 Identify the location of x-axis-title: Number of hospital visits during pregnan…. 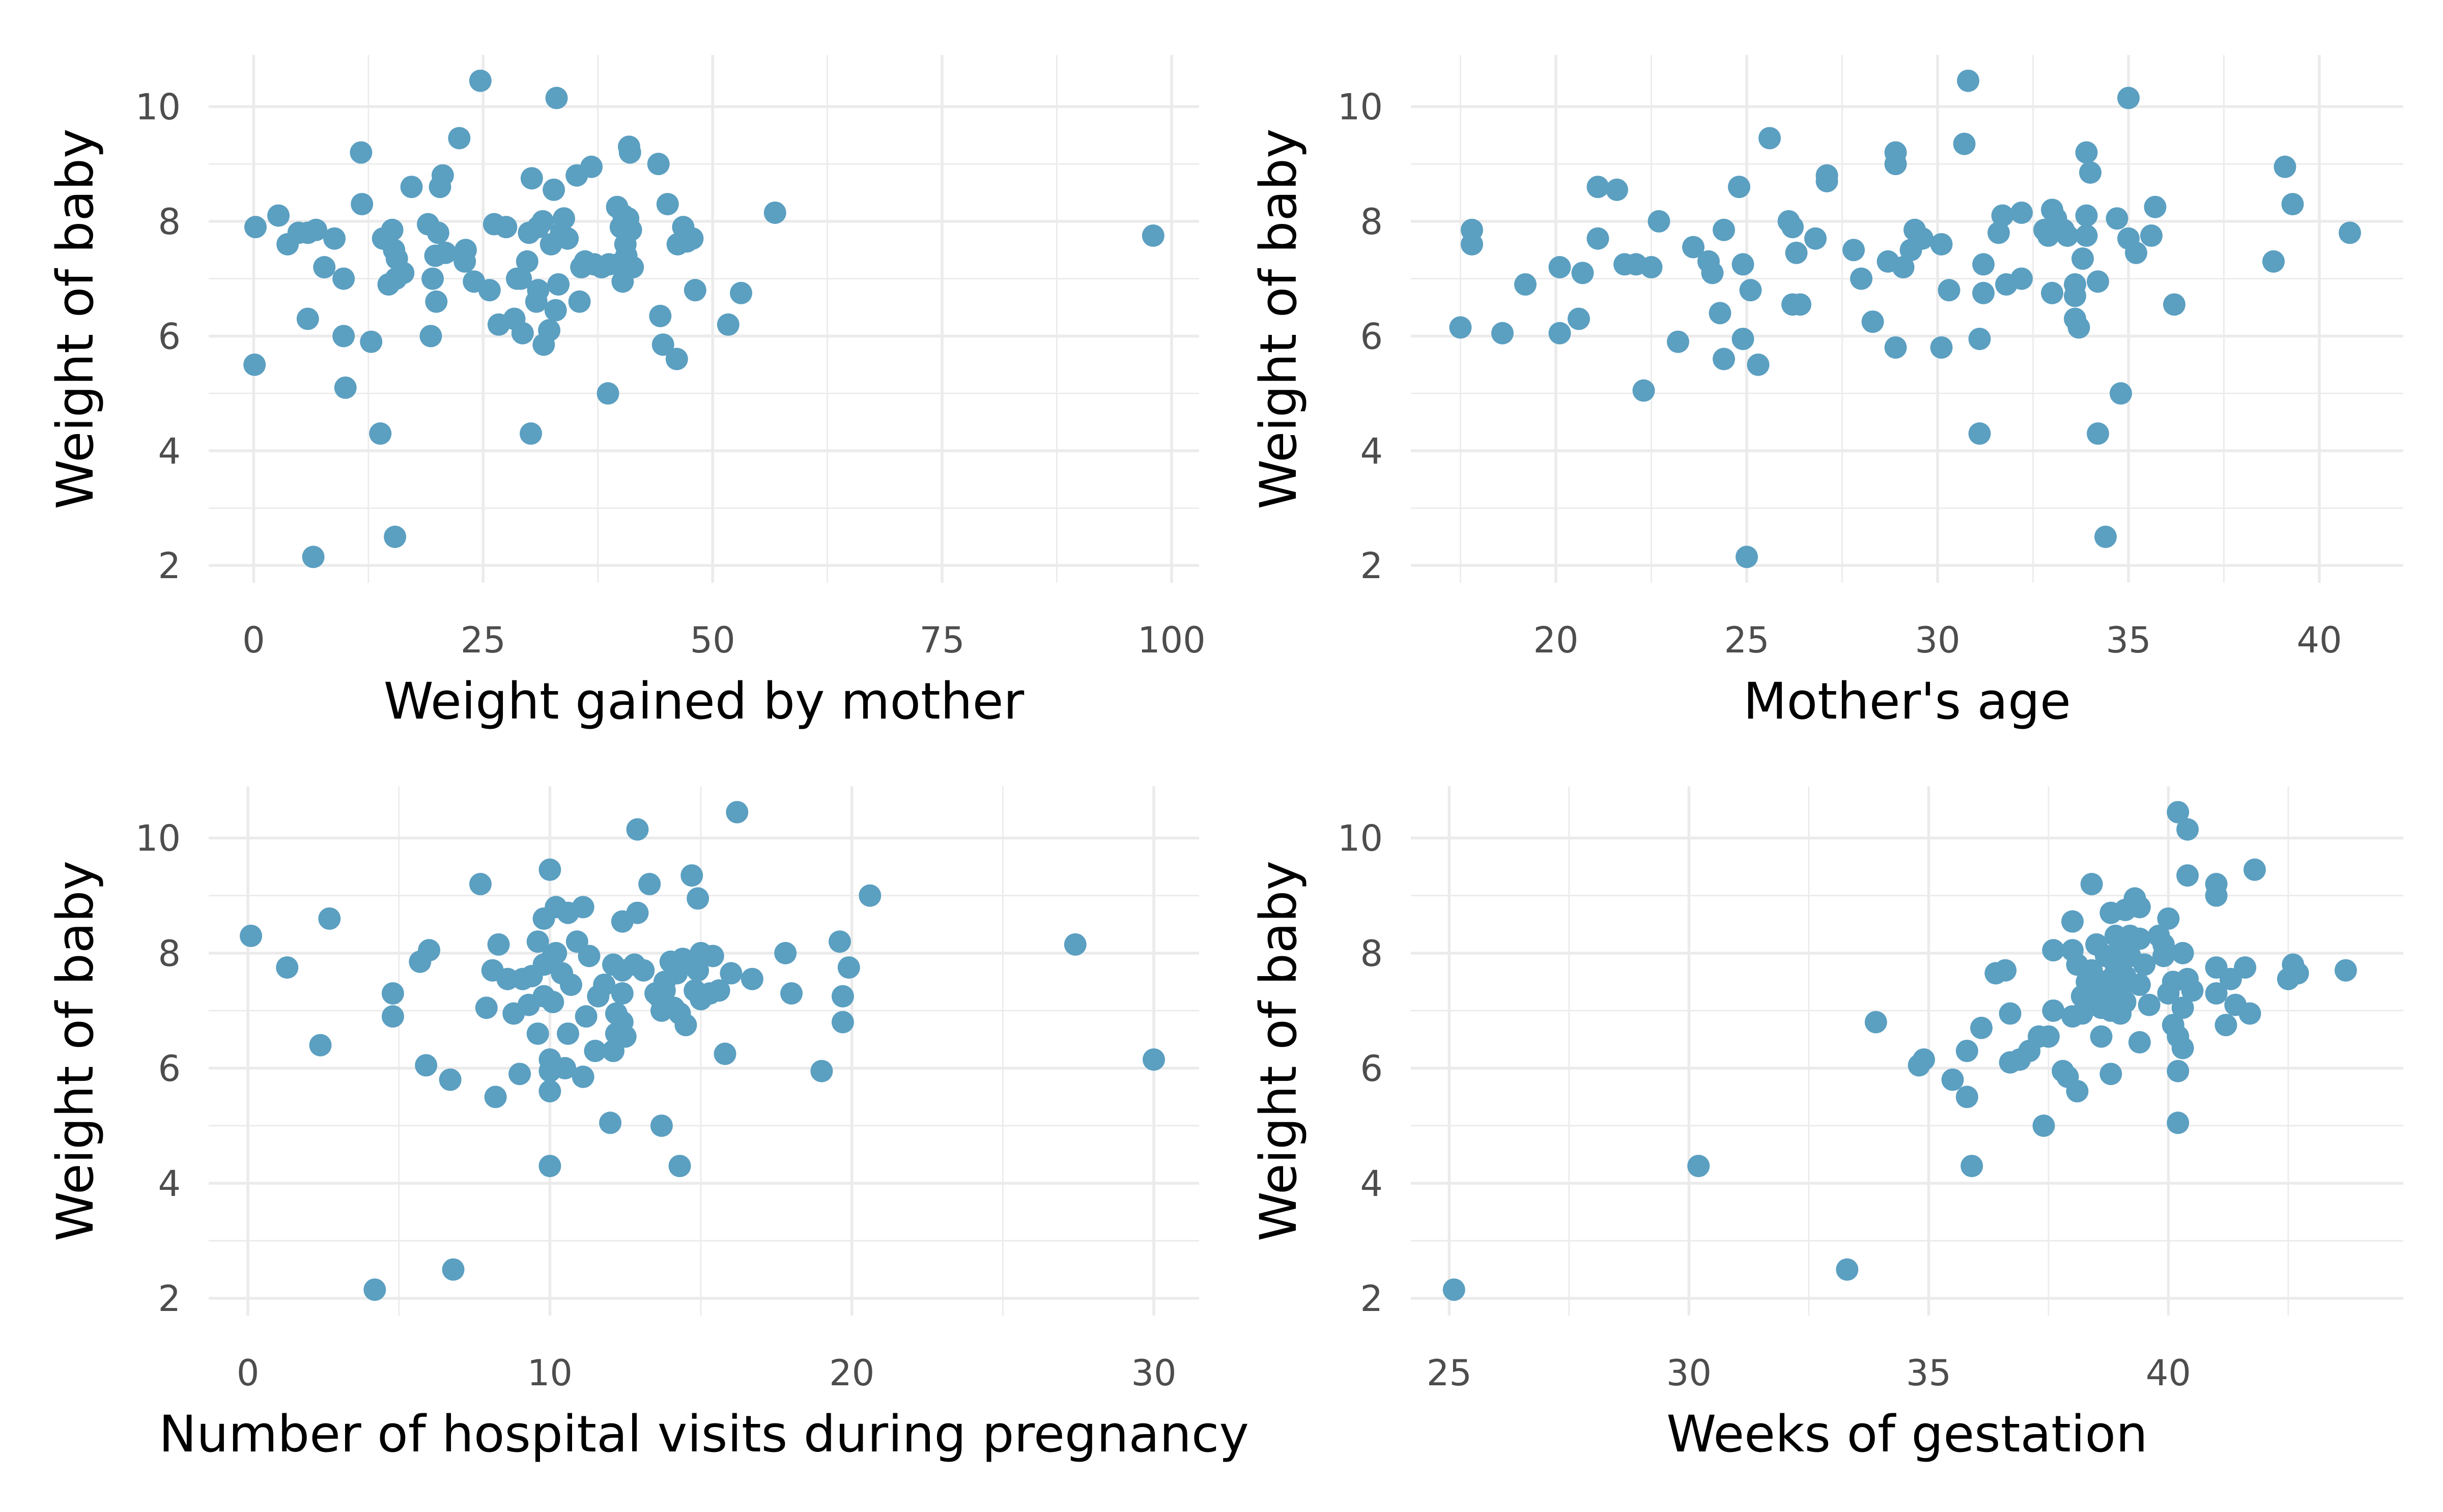
(704, 1434).